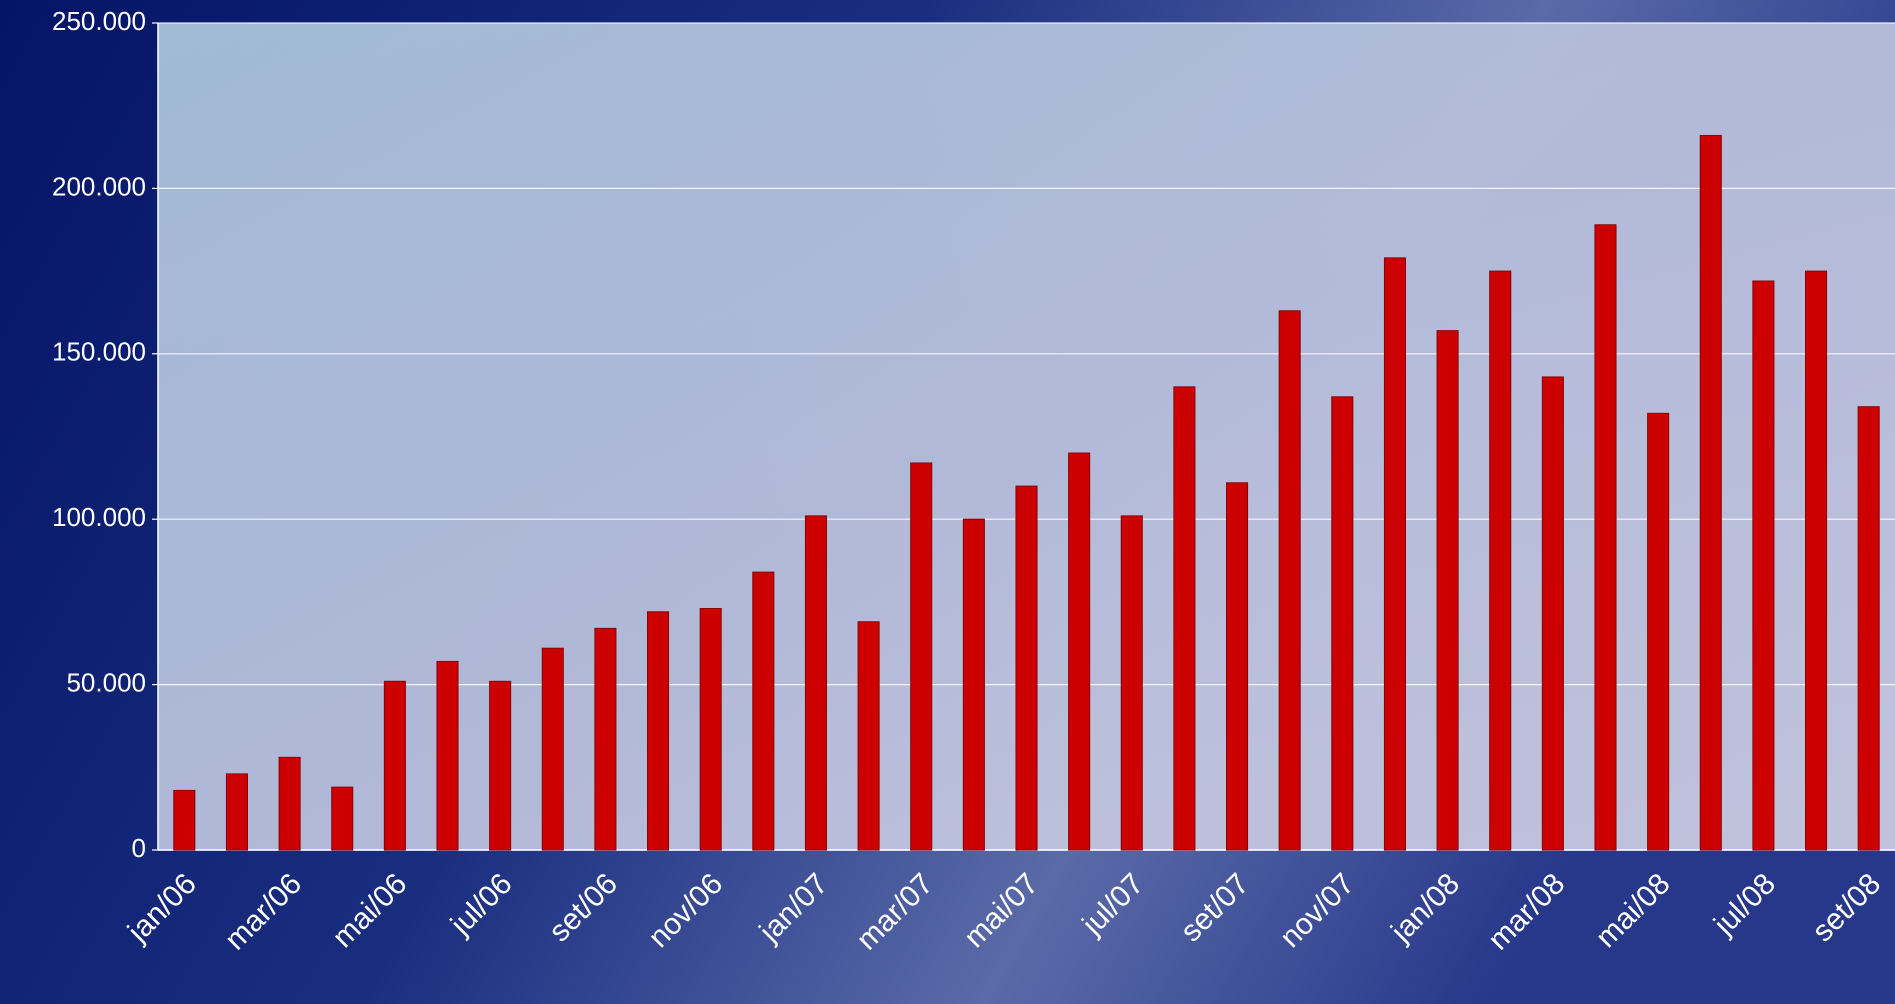 This screenshot has height=1004, width=1895. I want to click on y-tick-label: 200.000, so click(99, 186).